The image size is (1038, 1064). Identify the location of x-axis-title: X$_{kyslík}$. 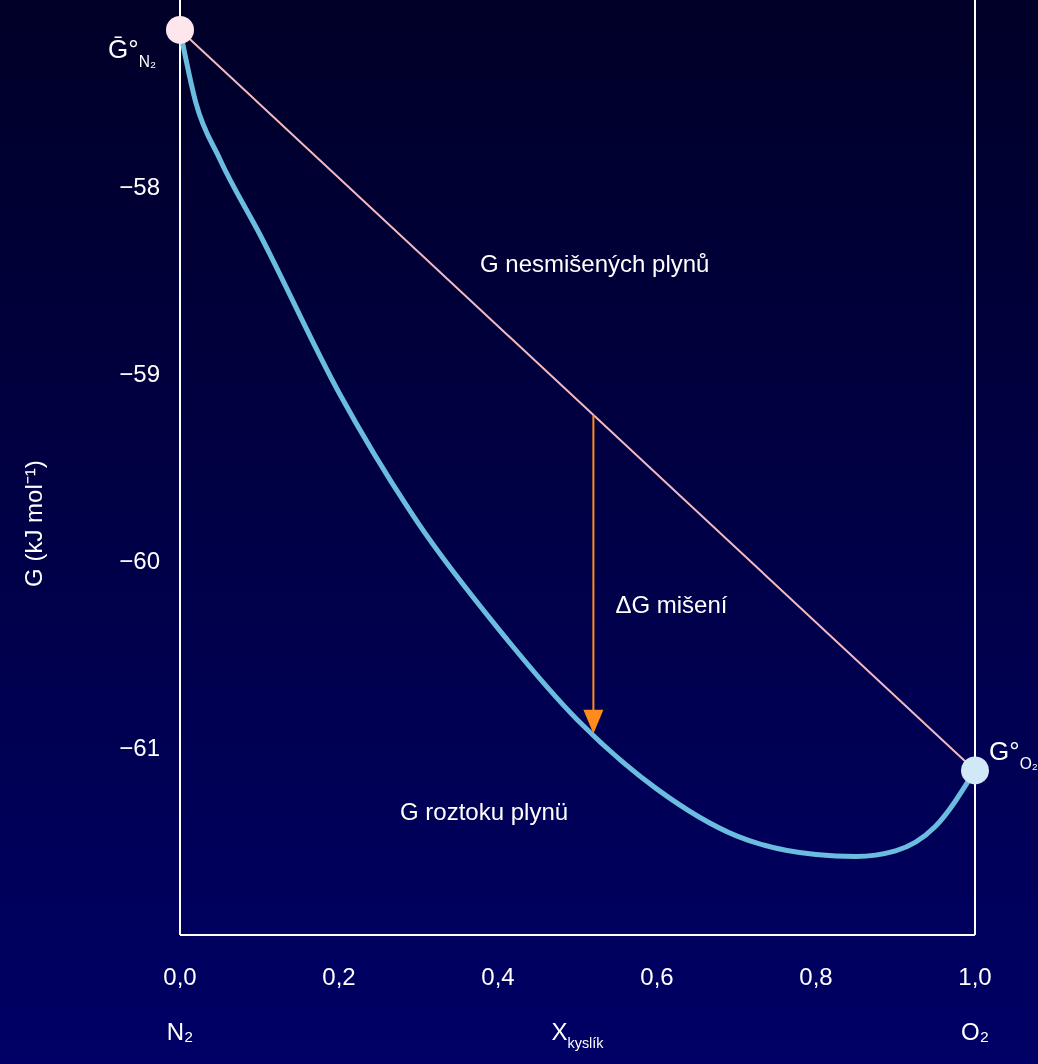
(578, 1034).